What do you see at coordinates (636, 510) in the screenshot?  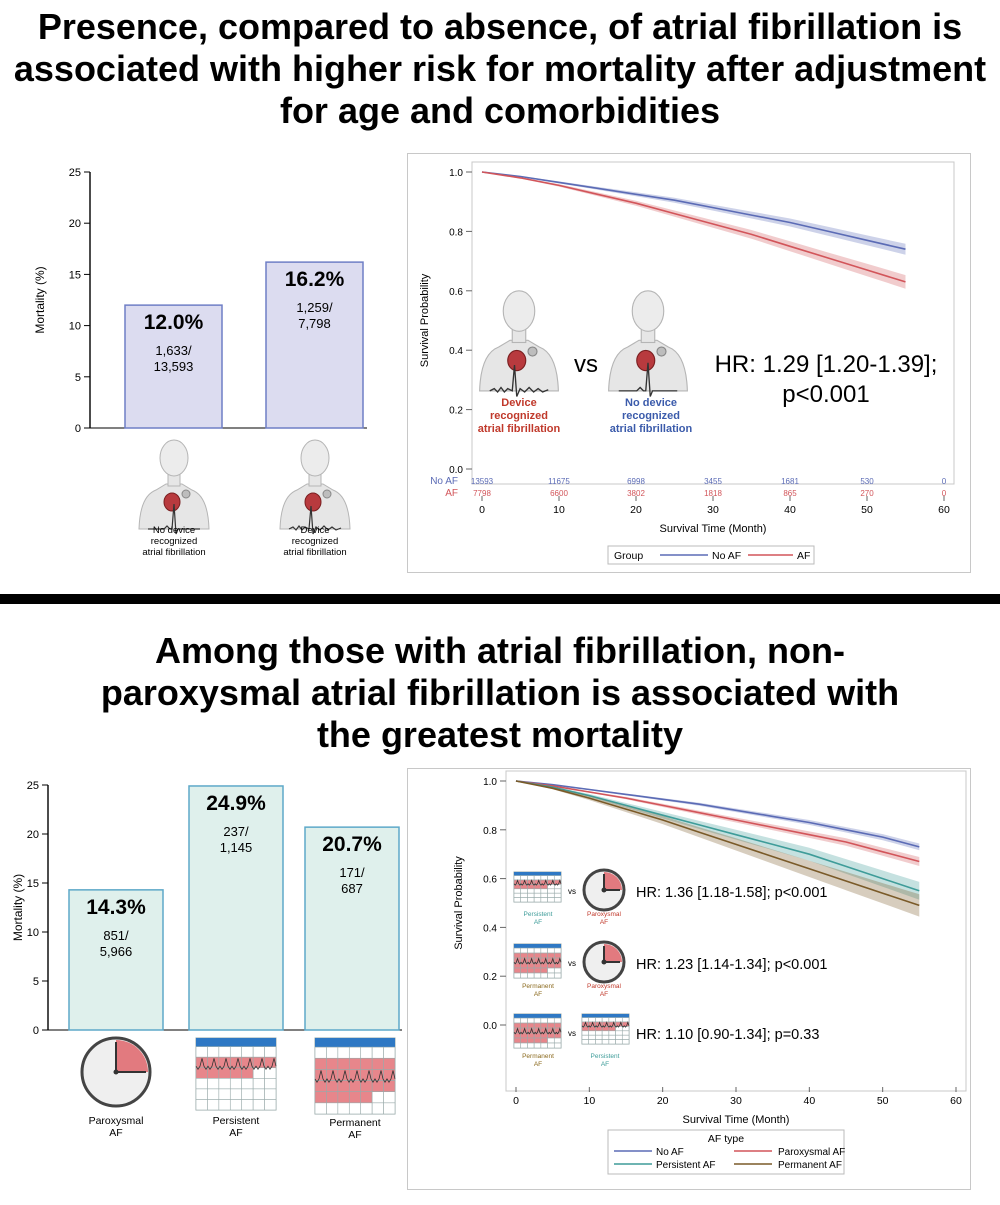 I see `x-tick-label: 20` at bounding box center [636, 510].